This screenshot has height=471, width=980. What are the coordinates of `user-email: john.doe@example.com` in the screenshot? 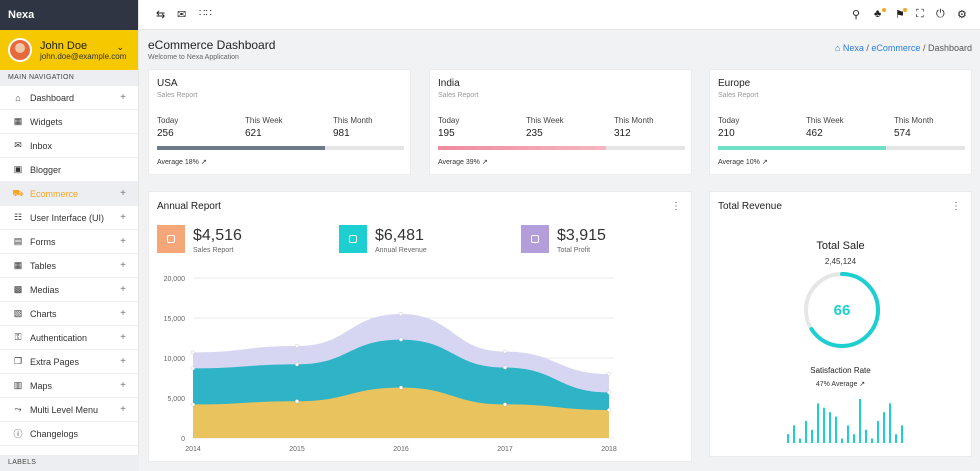 It's located at (83, 56).